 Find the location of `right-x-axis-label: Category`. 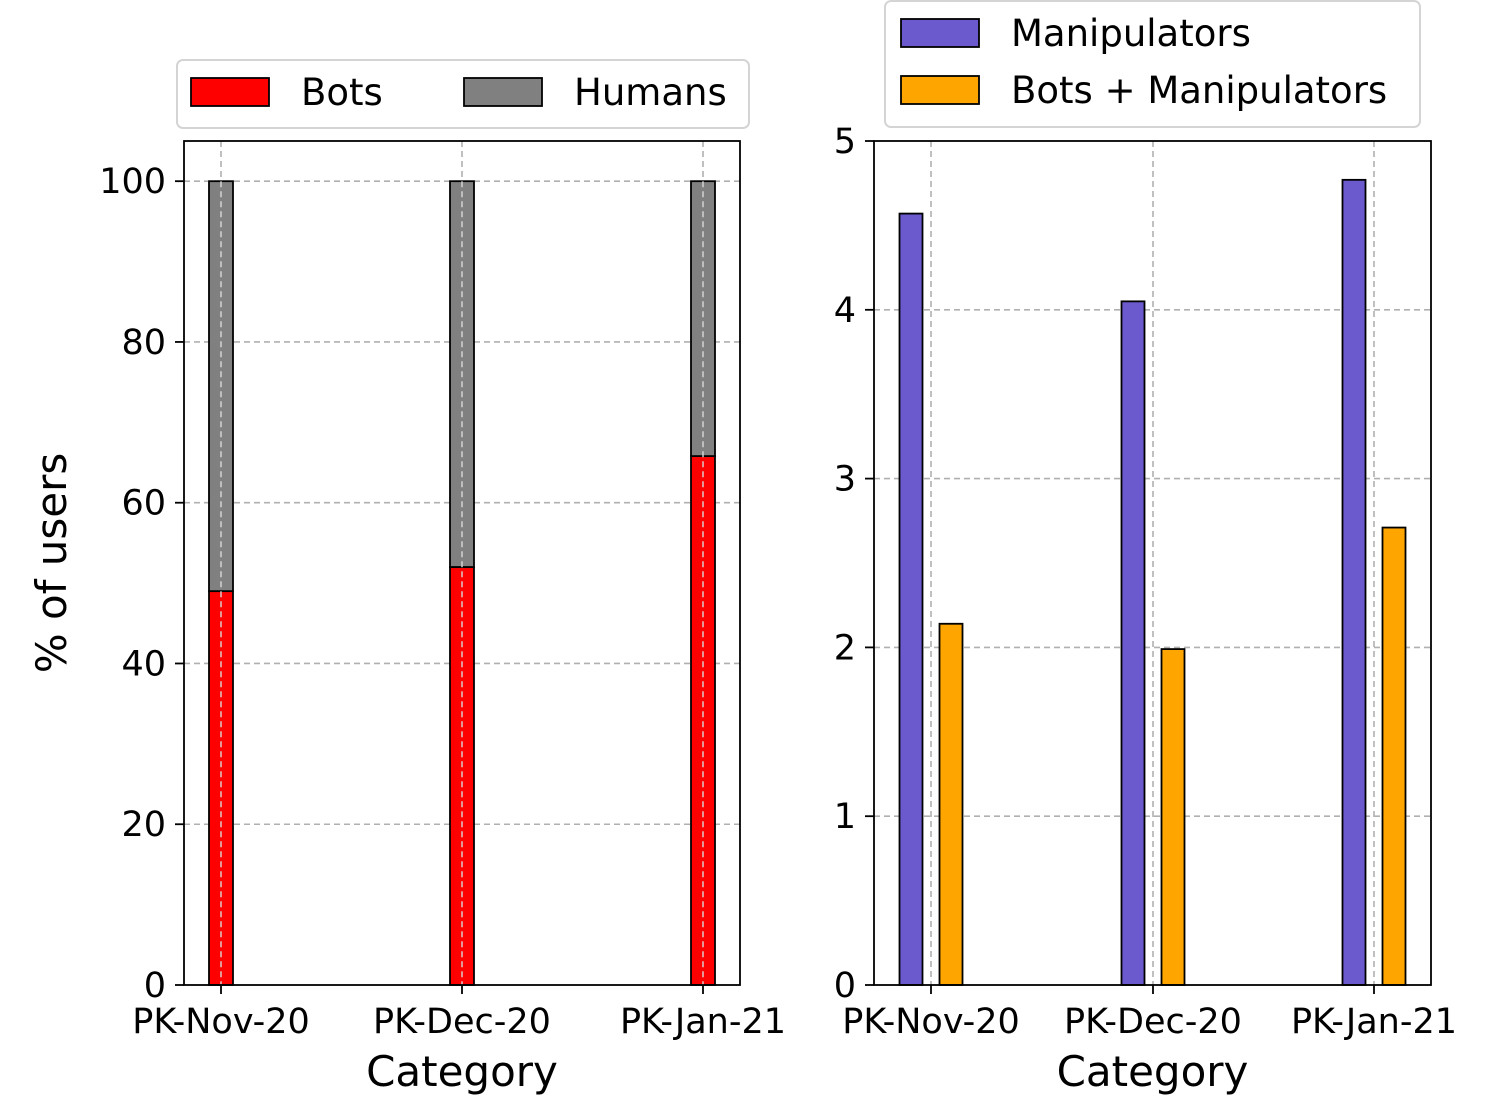

right-x-axis-label: Category is located at coordinates (1153, 1071).